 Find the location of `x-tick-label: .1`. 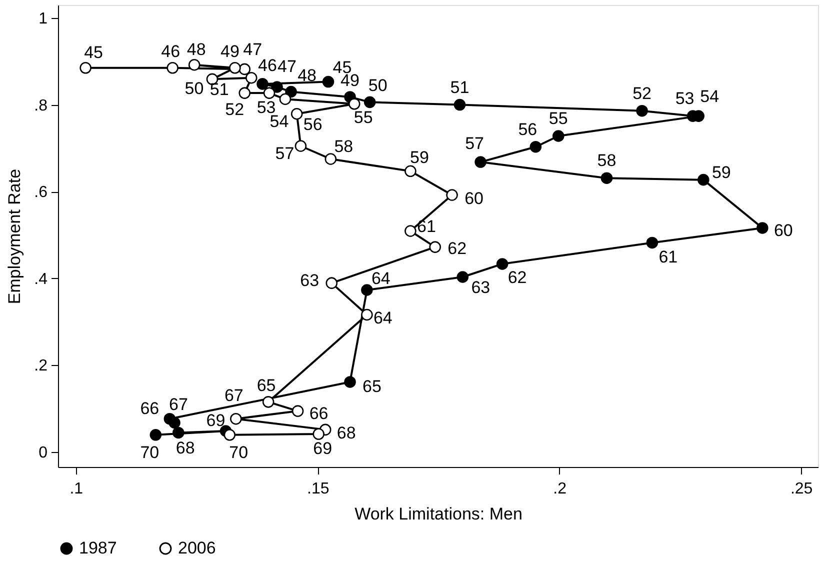

x-tick-label: .1 is located at coordinates (77, 489).